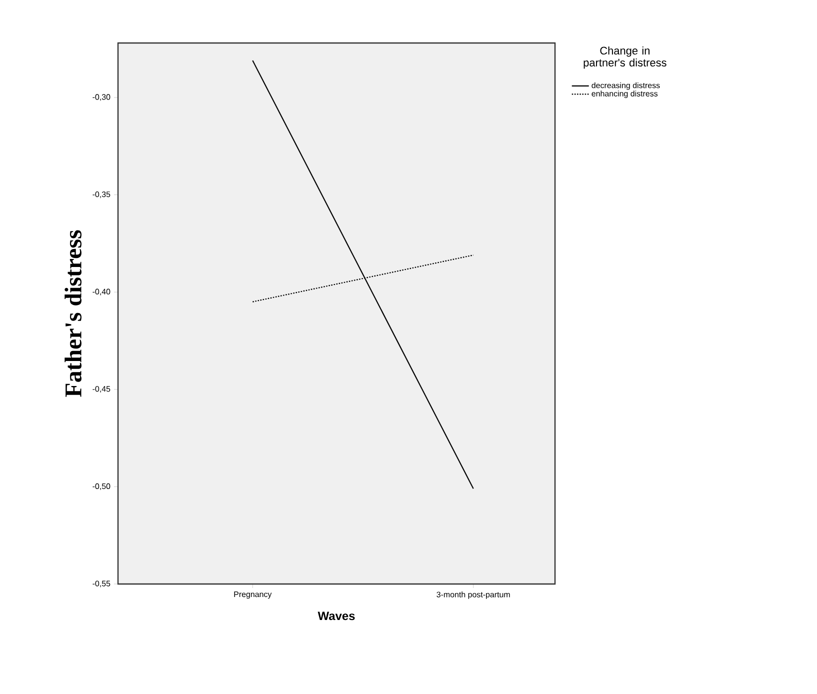 The width and height of the screenshot is (817, 694). What do you see at coordinates (625, 57) in the screenshot?
I see `legend-title: Change in partner's distress` at bounding box center [625, 57].